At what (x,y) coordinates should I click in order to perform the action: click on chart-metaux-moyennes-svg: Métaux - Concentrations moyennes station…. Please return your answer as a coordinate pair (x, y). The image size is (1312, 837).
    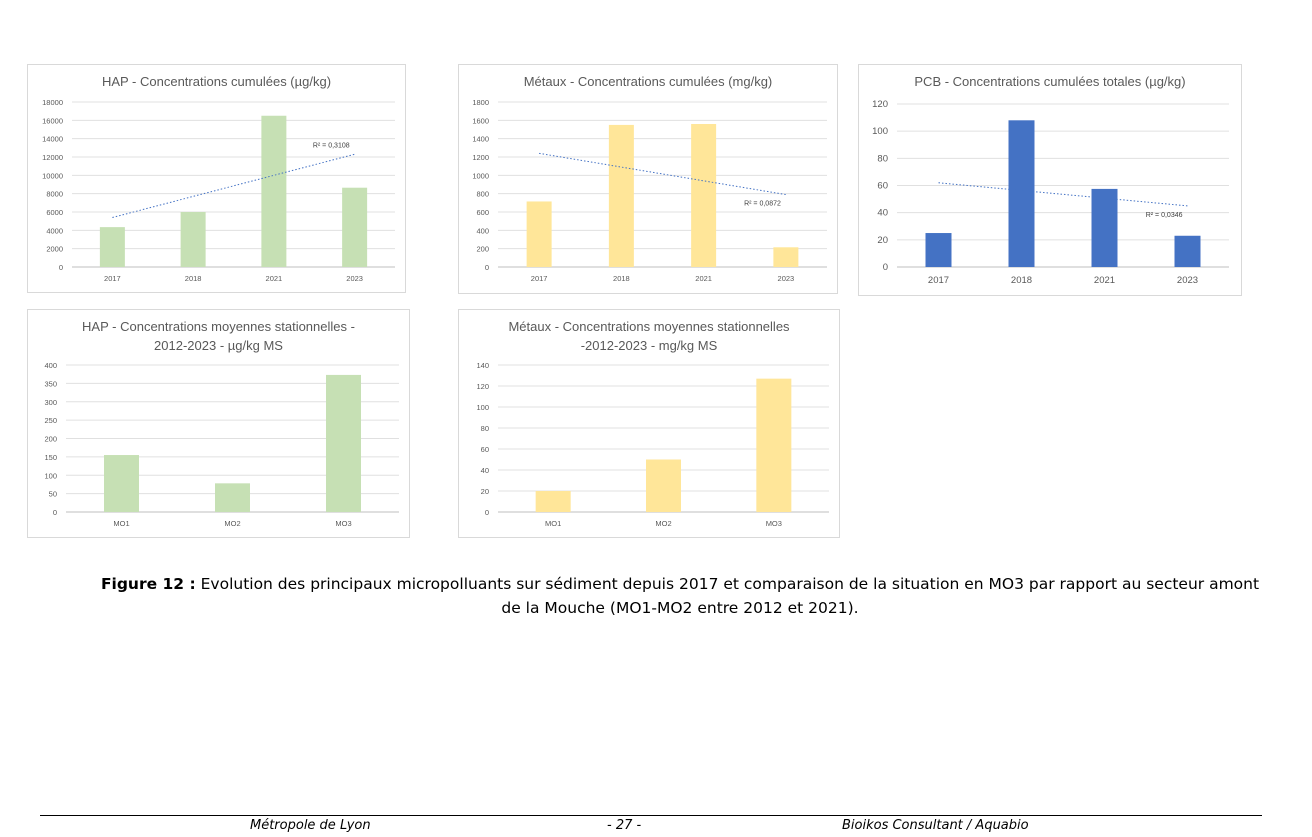
    Looking at the image, I should click on (652, 423).